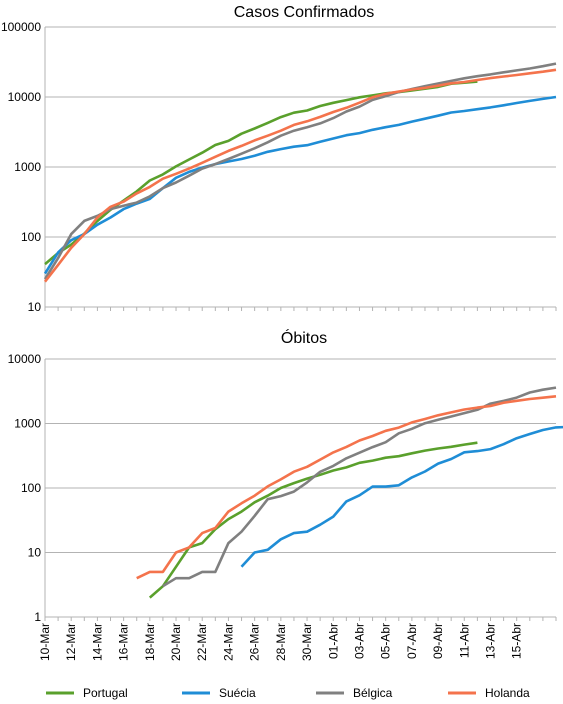 This screenshot has height=704, width=563. Describe the element at coordinates (35, 307) in the screenshot. I see `y-tick-confirmed-0: 10` at that location.